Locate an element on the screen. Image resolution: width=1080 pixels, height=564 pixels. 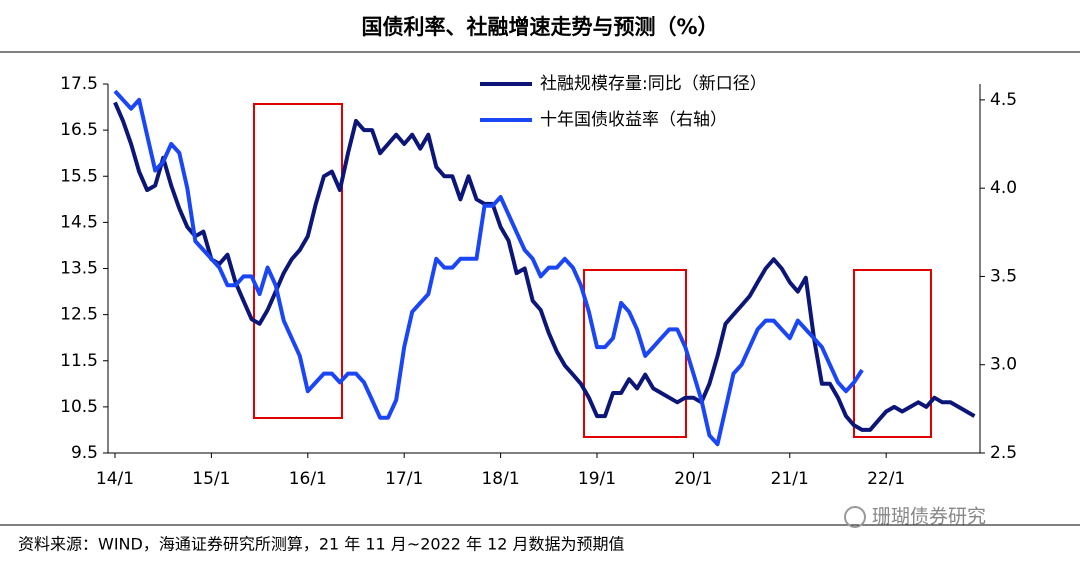
watermark: 珊瑚债券研究 is located at coordinates (929, 517).